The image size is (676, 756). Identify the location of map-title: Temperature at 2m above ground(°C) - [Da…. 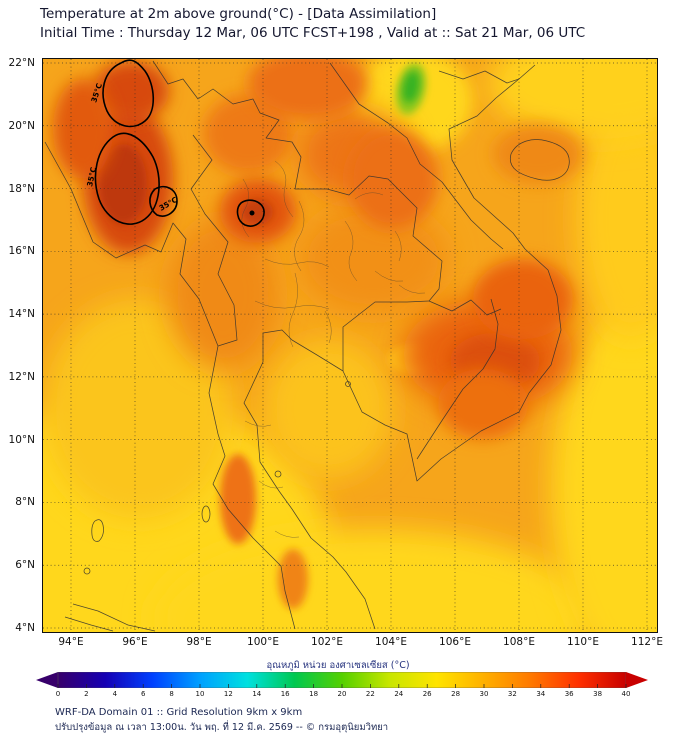
(238, 14).